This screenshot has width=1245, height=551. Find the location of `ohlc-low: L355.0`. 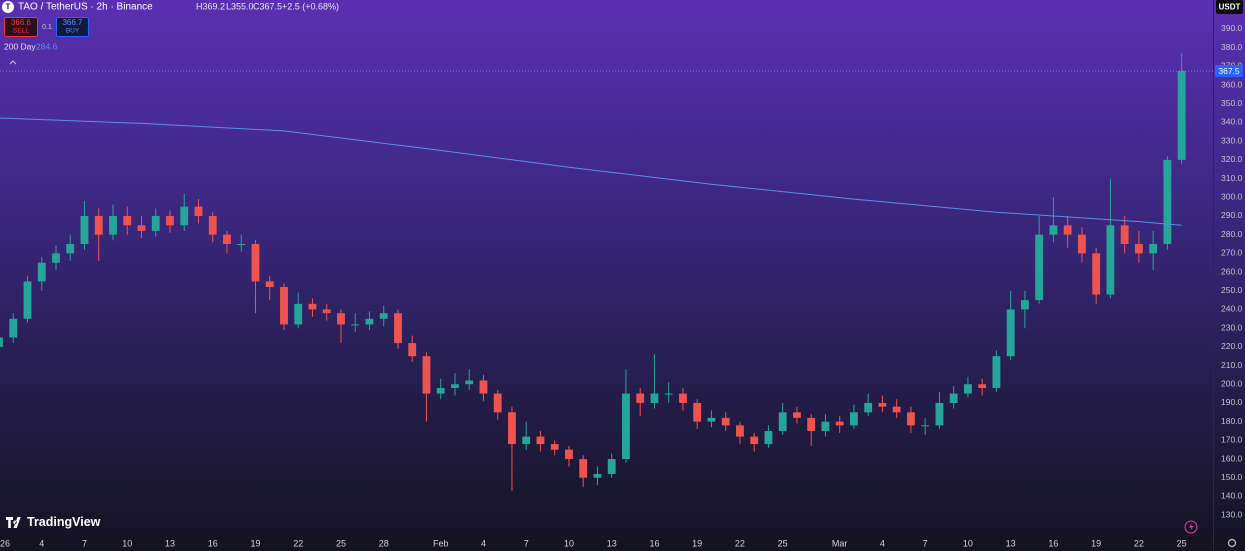

ohlc-low: L355.0 is located at coordinates (240, 6).